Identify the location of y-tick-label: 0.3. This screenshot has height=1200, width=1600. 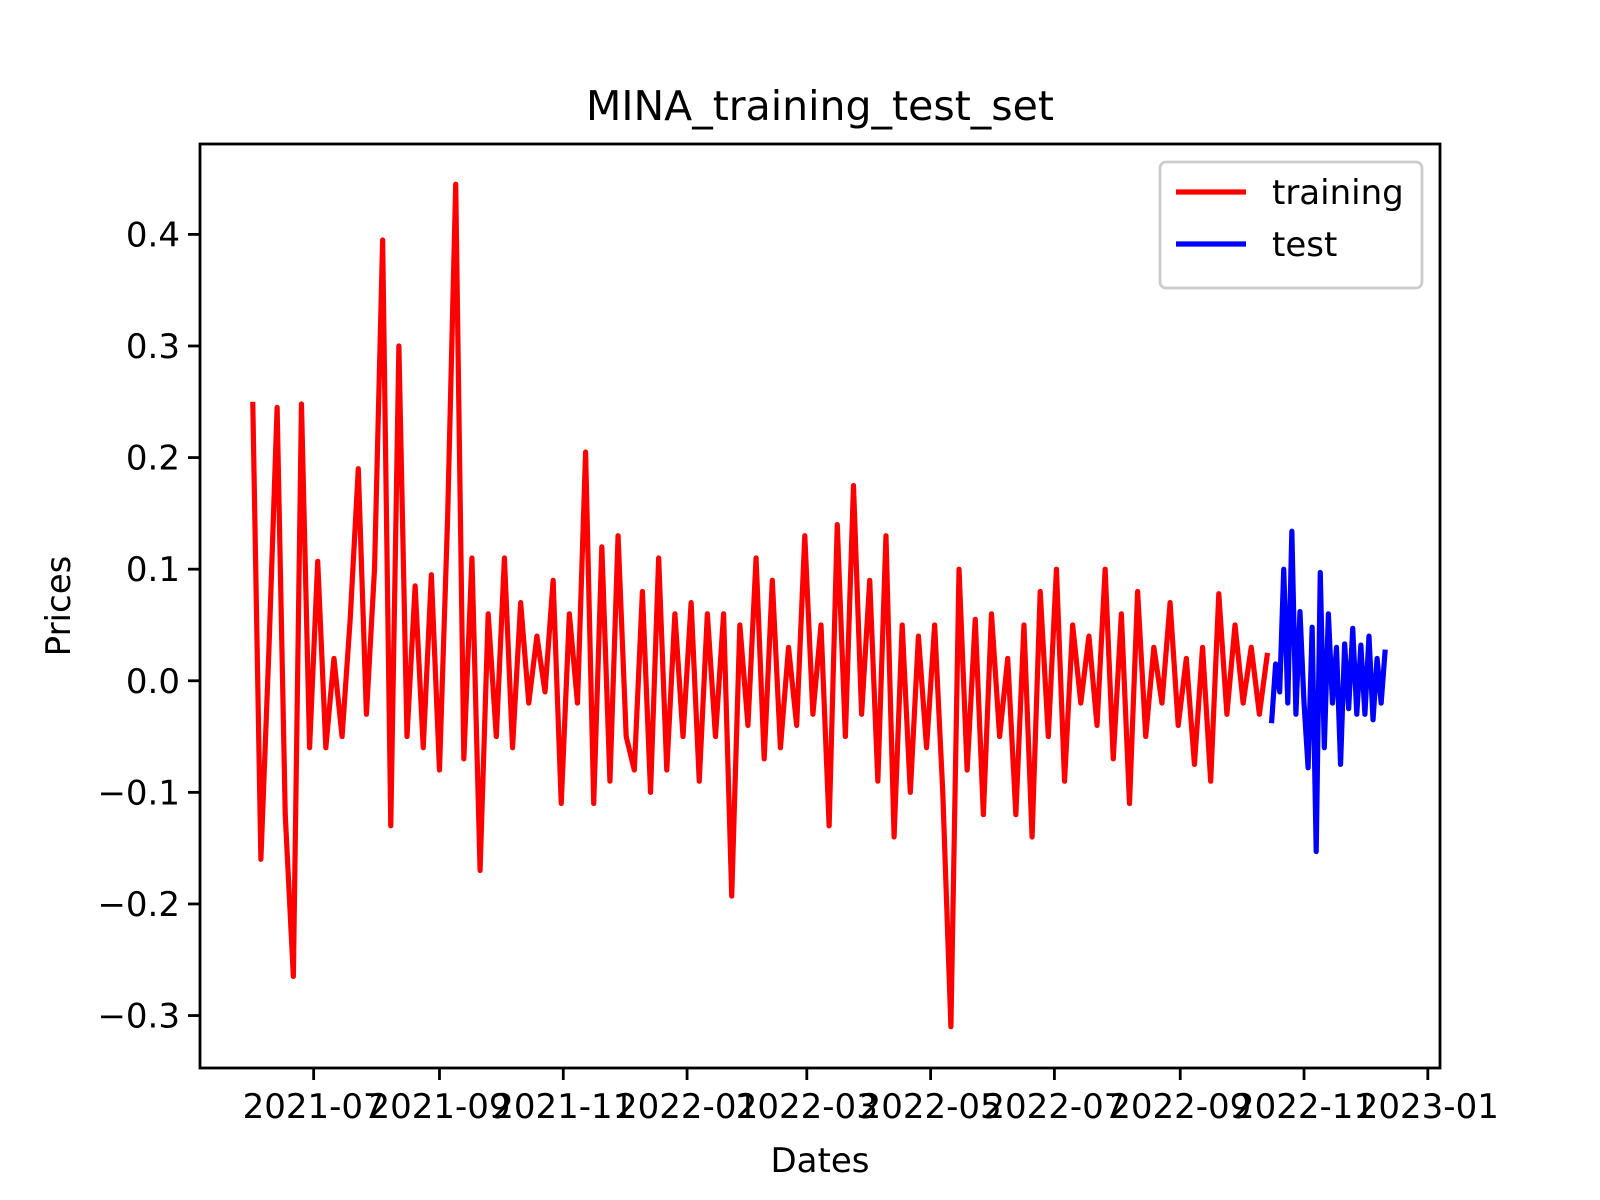
(153, 347).